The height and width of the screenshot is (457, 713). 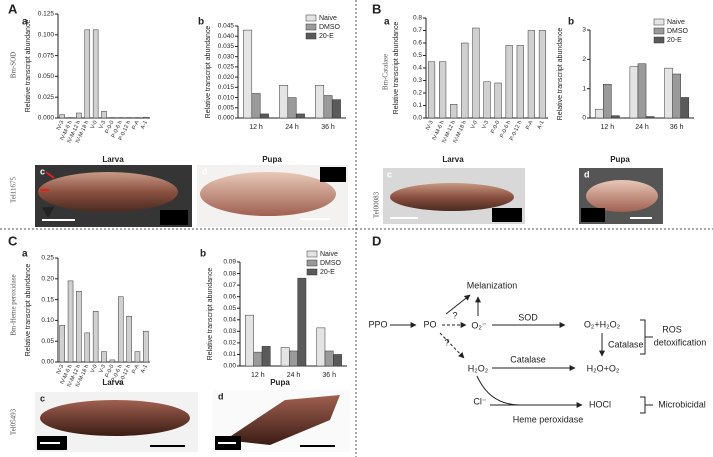 I want to click on panel-label: D, so click(x=376, y=240).